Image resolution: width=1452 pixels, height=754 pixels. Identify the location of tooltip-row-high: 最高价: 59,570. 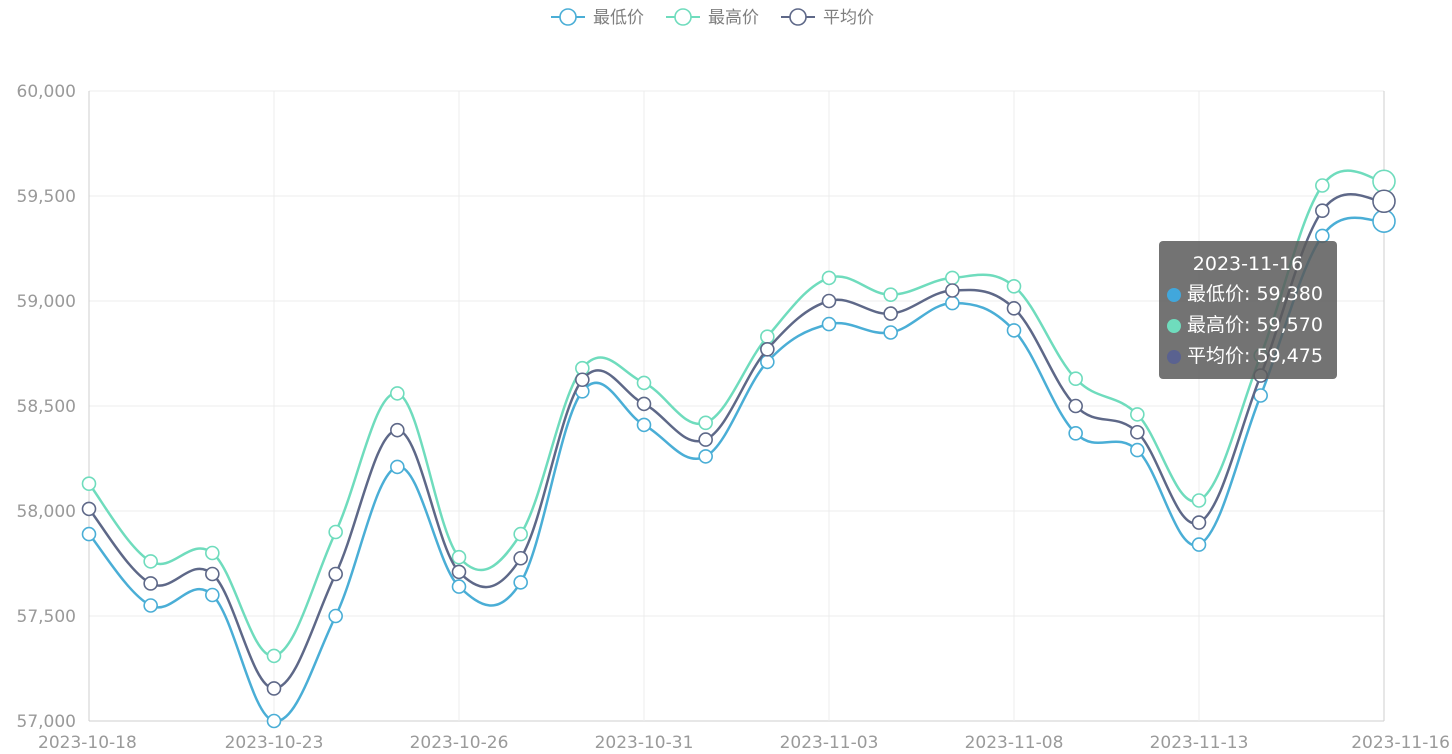
(1248, 325).